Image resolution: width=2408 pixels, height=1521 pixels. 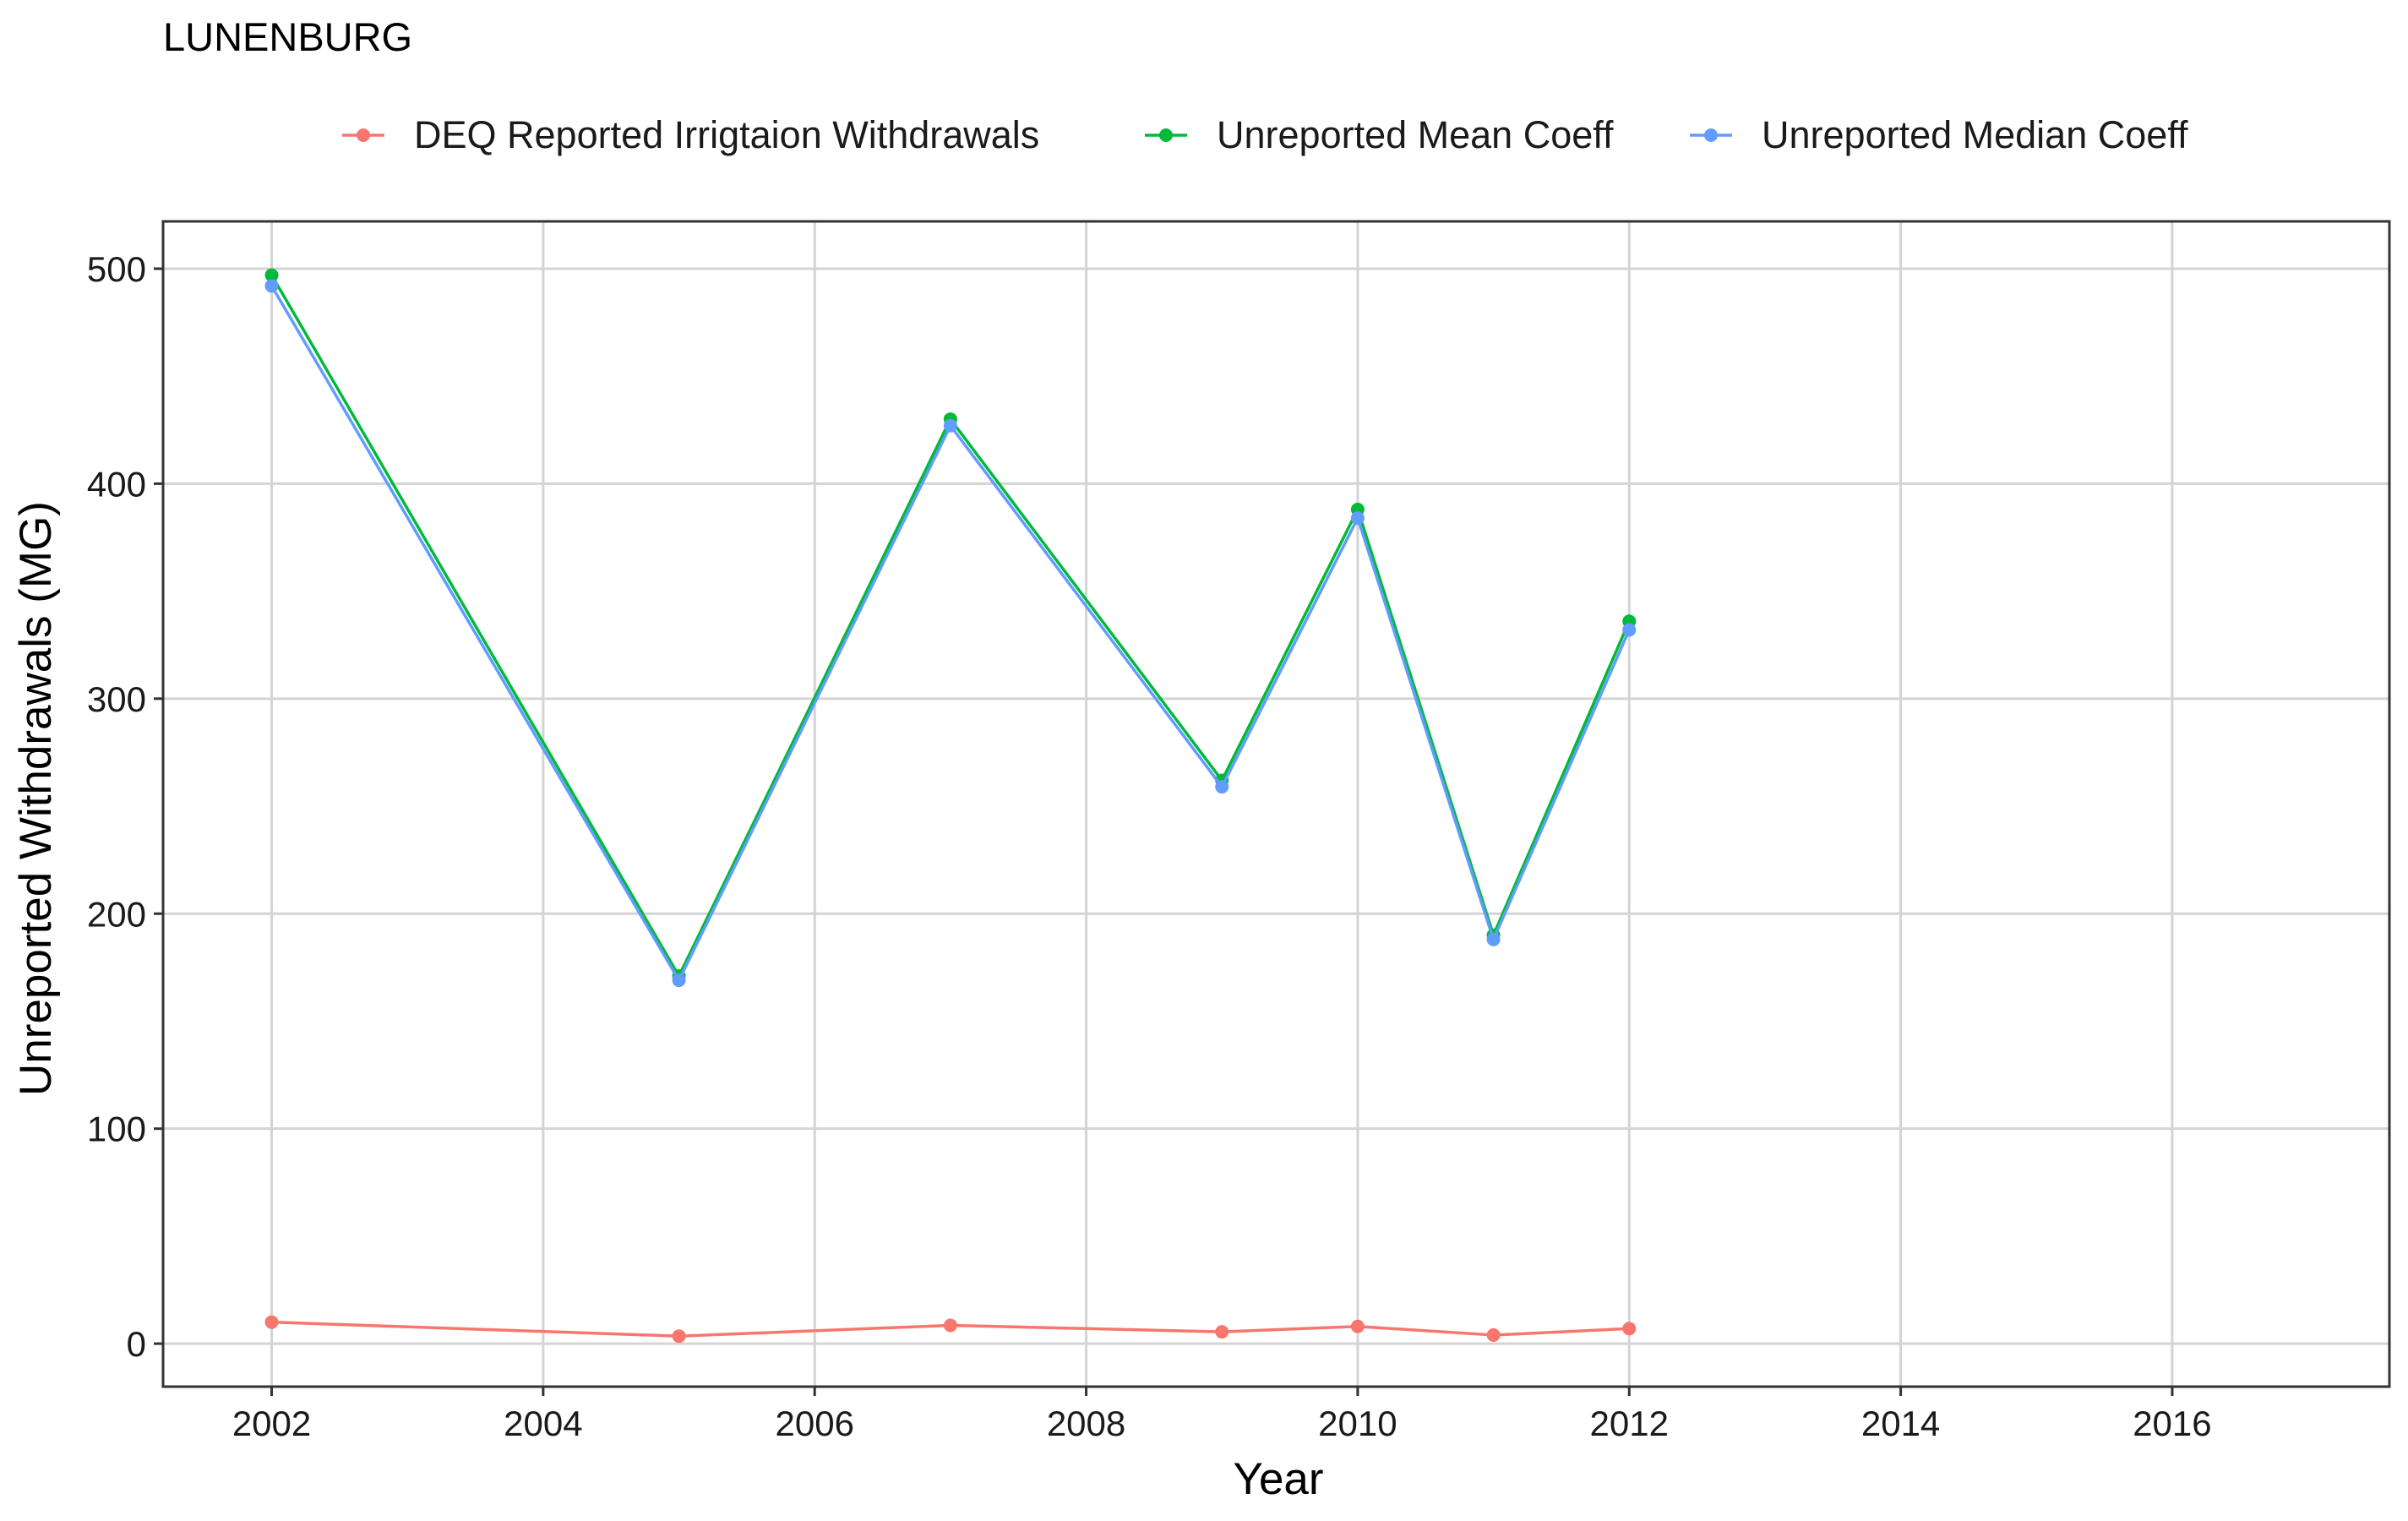 What do you see at coordinates (1629, 1423) in the screenshot?
I see `x-tick-label-2012: 2012` at bounding box center [1629, 1423].